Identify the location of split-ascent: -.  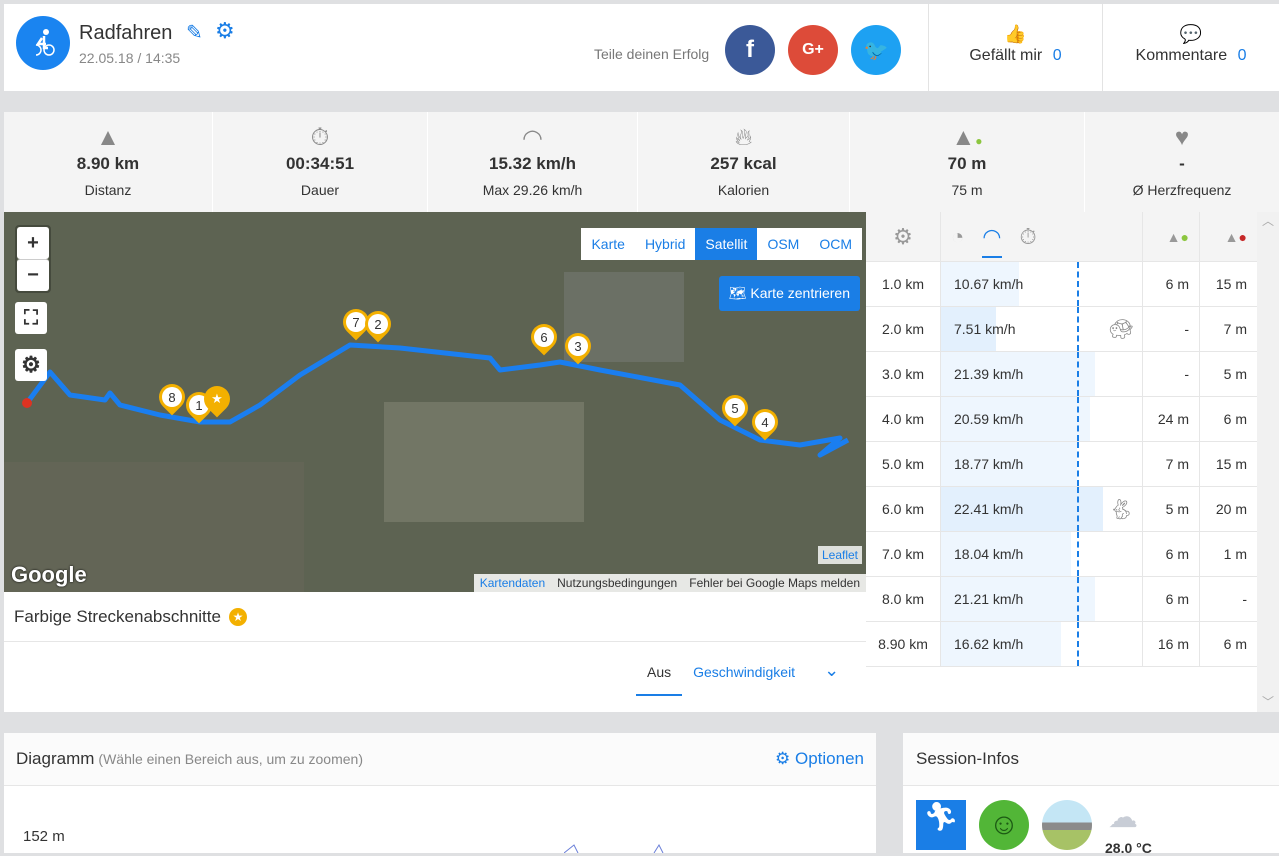
(1171, 329).